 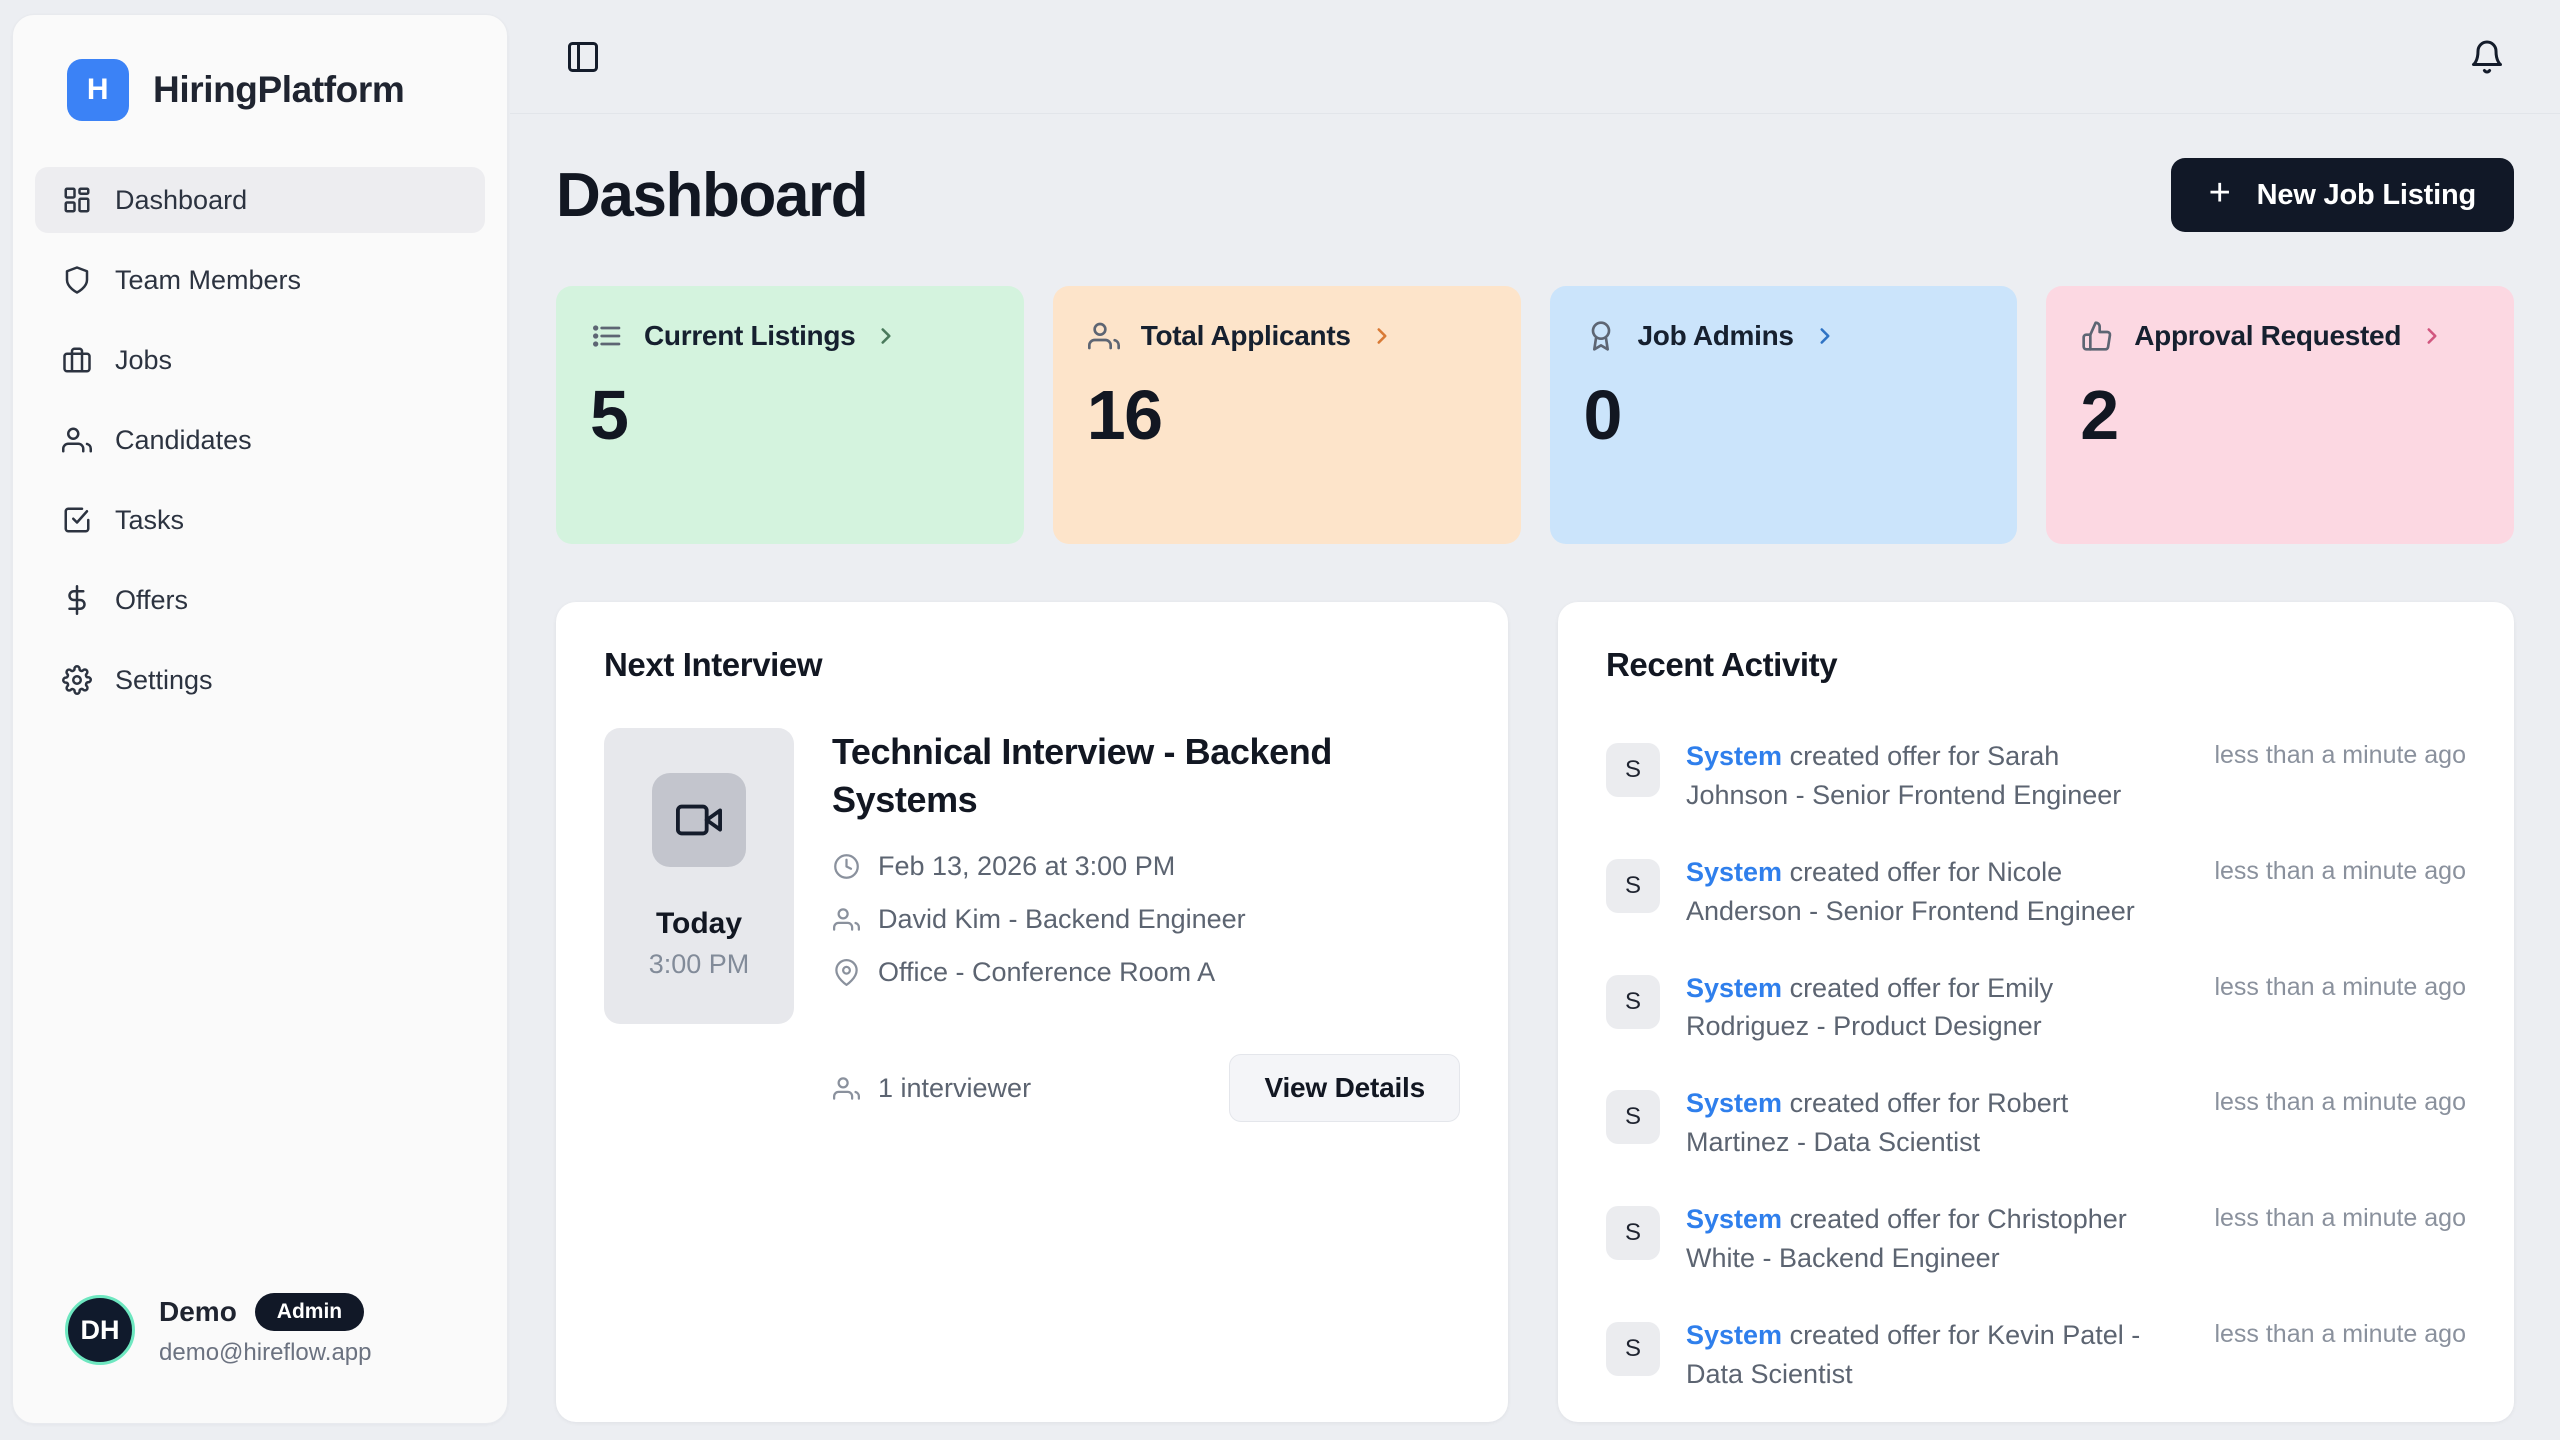 I want to click on interview-meta-text: Office - Conference Room A, so click(x=1047, y=972).